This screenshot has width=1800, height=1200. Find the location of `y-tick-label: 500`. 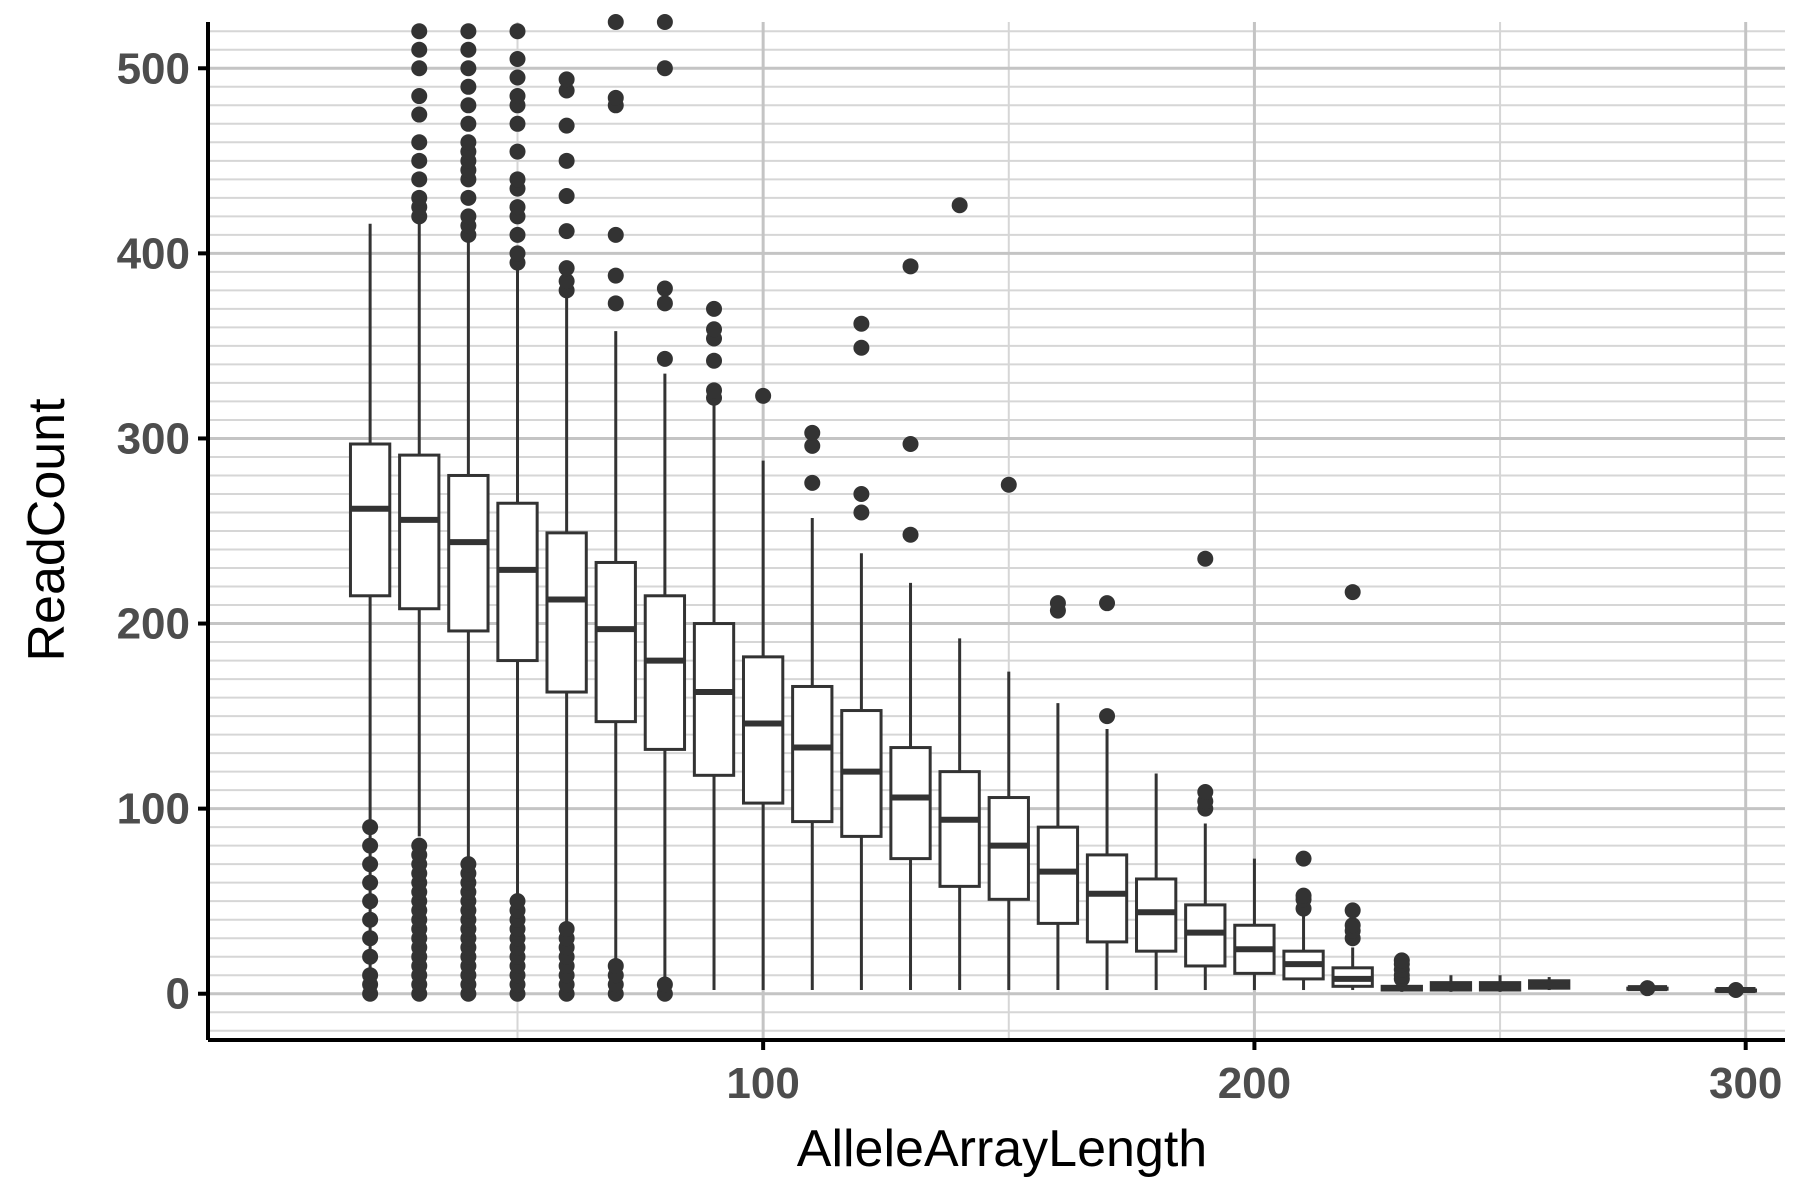

y-tick-label: 500 is located at coordinates (153, 68).